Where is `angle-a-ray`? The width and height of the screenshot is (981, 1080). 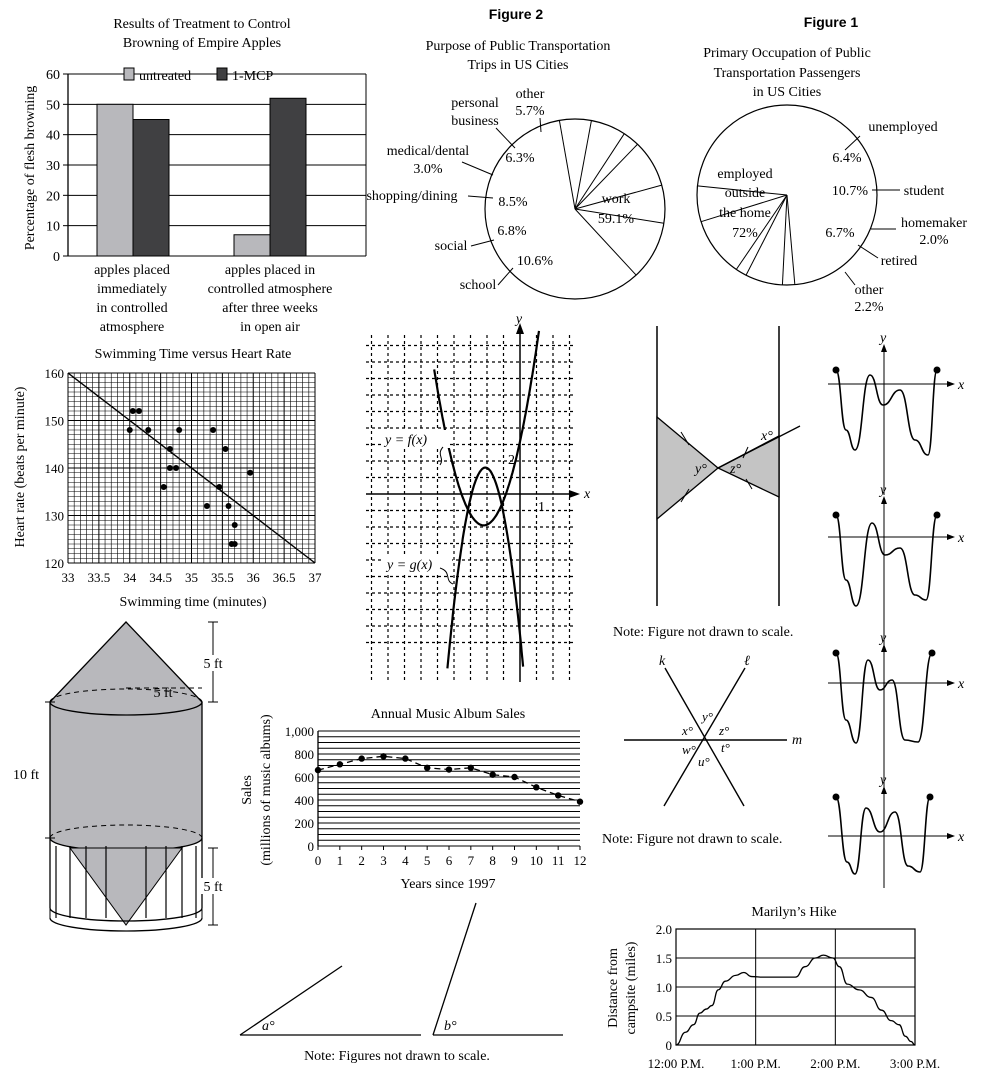
angle-a-ray is located at coordinates (291, 1000).